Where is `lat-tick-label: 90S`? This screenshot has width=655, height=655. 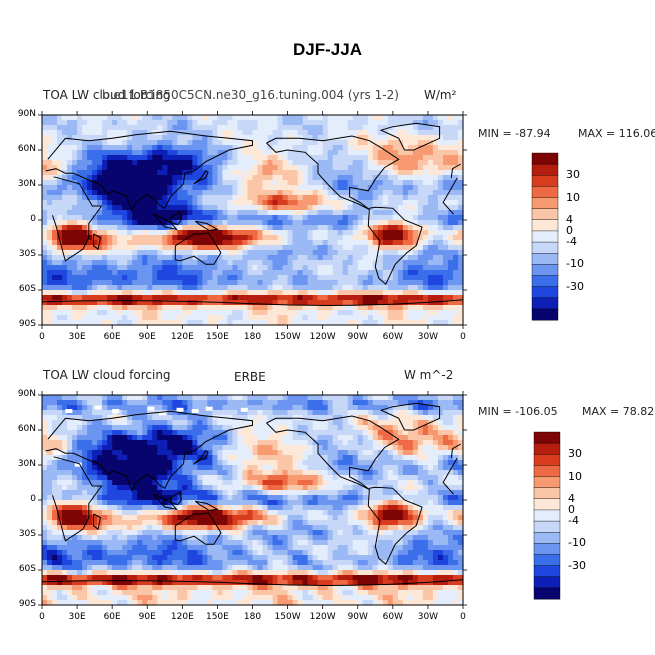 lat-tick-label: 90S is located at coordinates (27, 324).